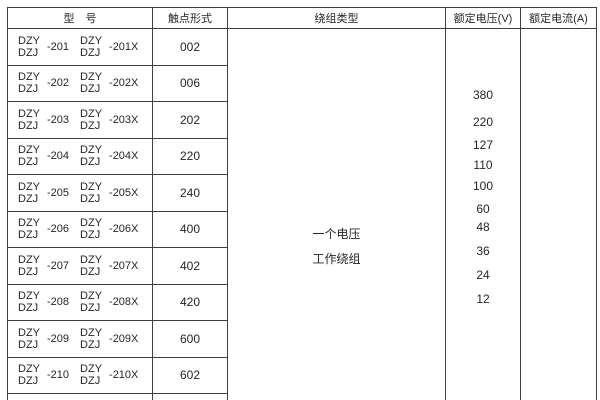  I want to click on model-suffix: -204, so click(58, 156).